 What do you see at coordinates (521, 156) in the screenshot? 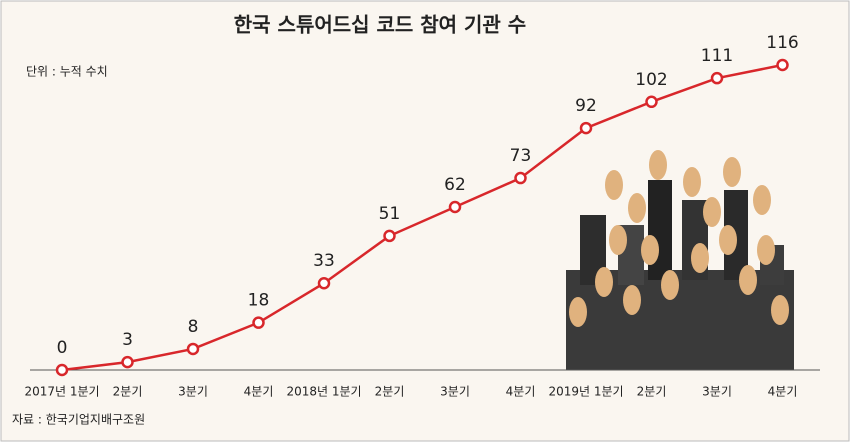
I see `value-label: 73` at bounding box center [521, 156].